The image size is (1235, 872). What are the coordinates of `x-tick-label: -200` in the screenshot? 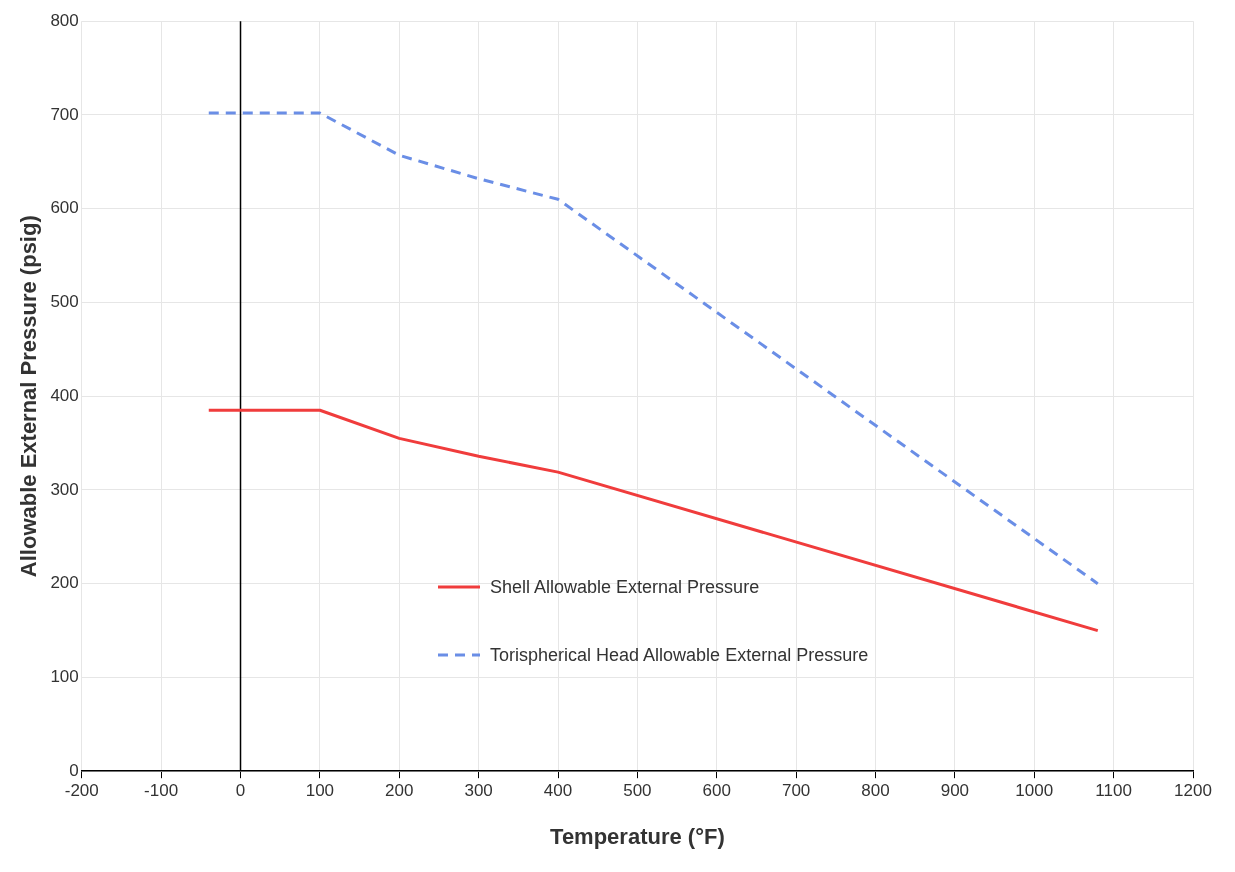 It's located at (81, 791).